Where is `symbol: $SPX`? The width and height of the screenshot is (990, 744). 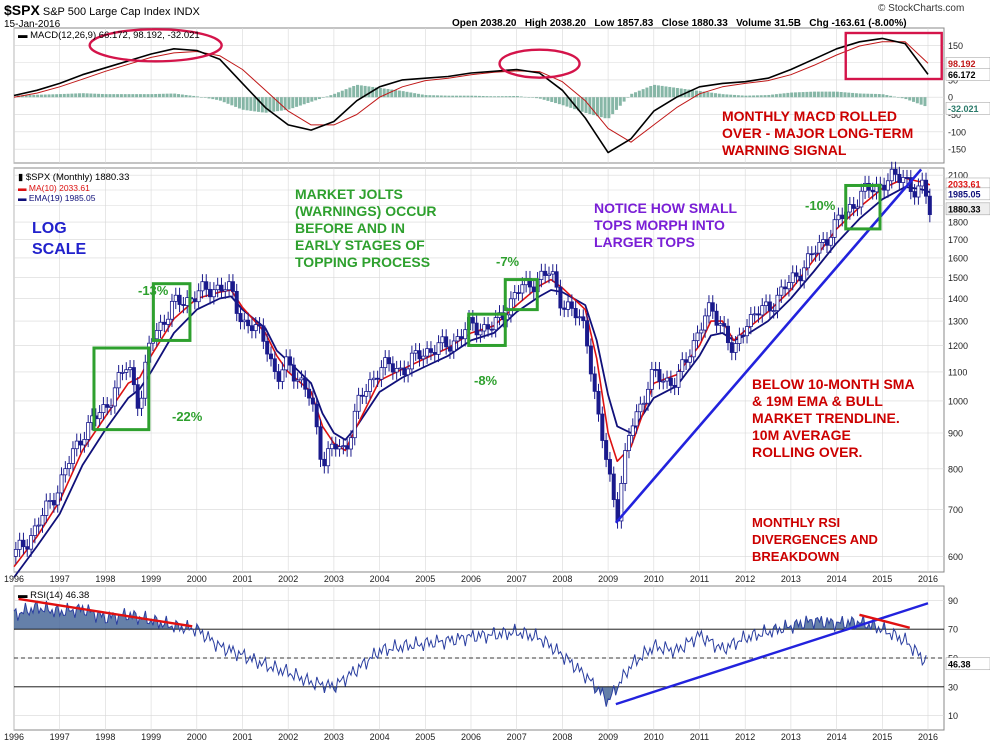
symbol: $SPX is located at coordinates (22, 10).